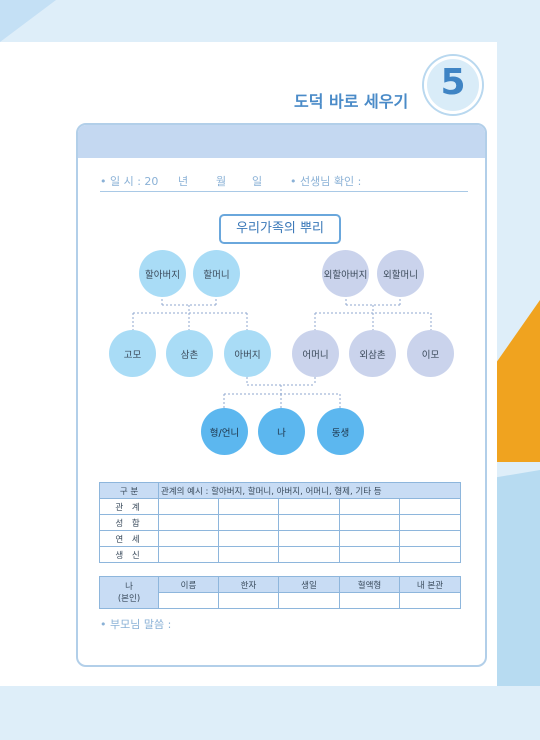 The height and width of the screenshot is (740, 540). Describe the element at coordinates (132, 353) in the screenshot. I see `node-aunt-paternal: 고모` at that location.